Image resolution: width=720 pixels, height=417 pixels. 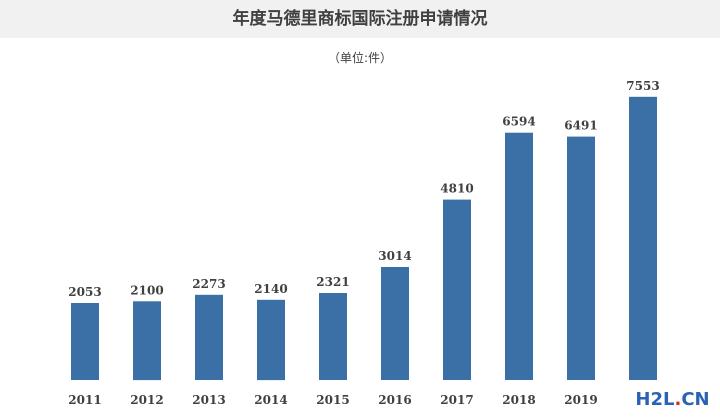 What do you see at coordinates (84, 400) in the screenshot?
I see `x-tick-label-2011: 2011` at bounding box center [84, 400].